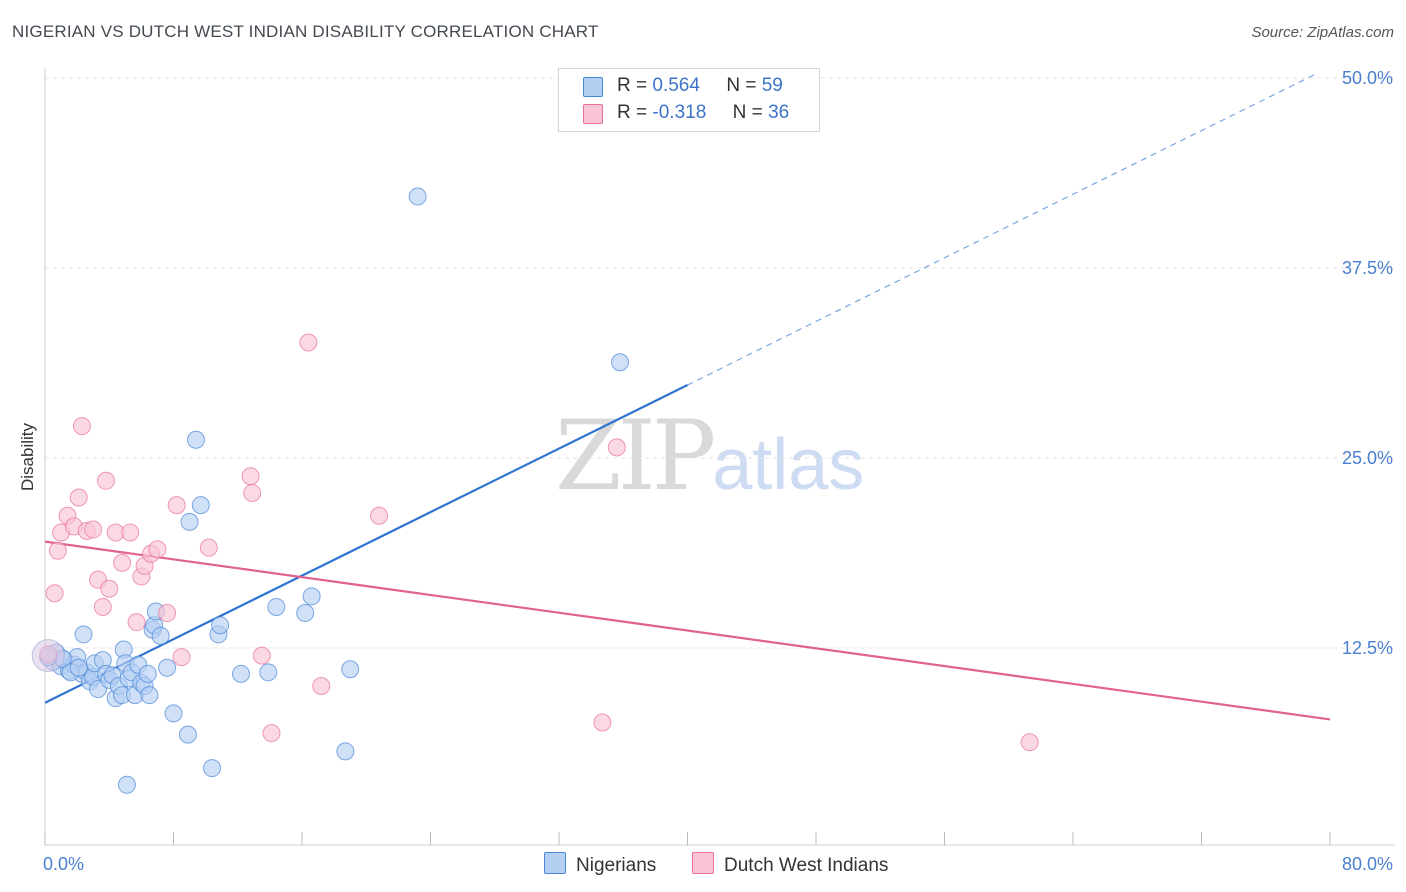 The width and height of the screenshot is (1406, 892). What do you see at coordinates (593, 87) in the screenshot?
I see `legend-swatch-blue` at bounding box center [593, 87].